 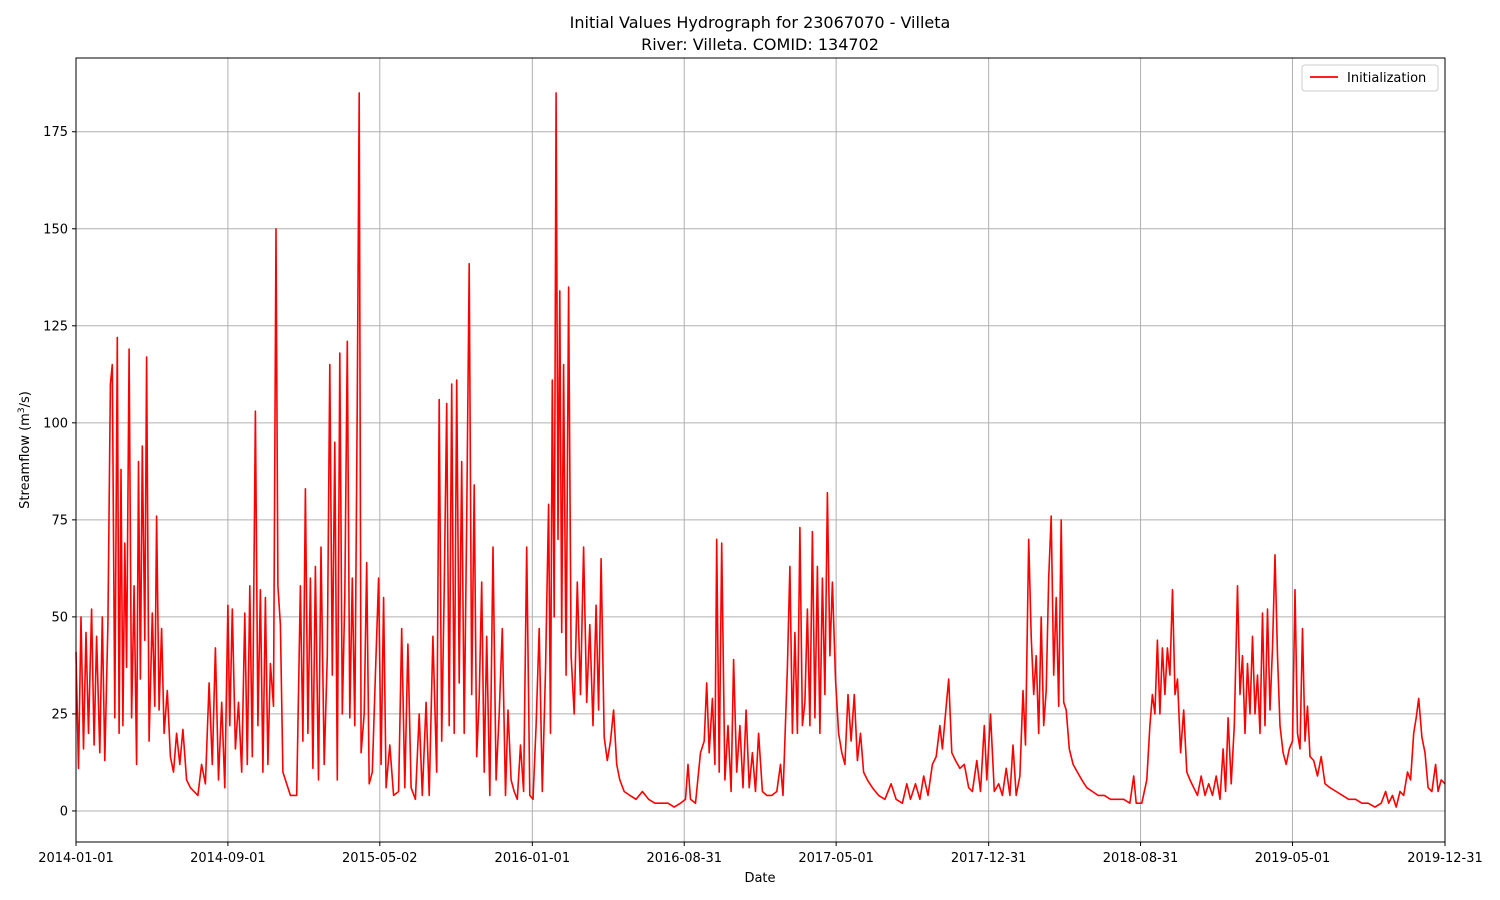 What do you see at coordinates (1386, 78) in the screenshot?
I see `legend-entry-label: Initialization` at bounding box center [1386, 78].